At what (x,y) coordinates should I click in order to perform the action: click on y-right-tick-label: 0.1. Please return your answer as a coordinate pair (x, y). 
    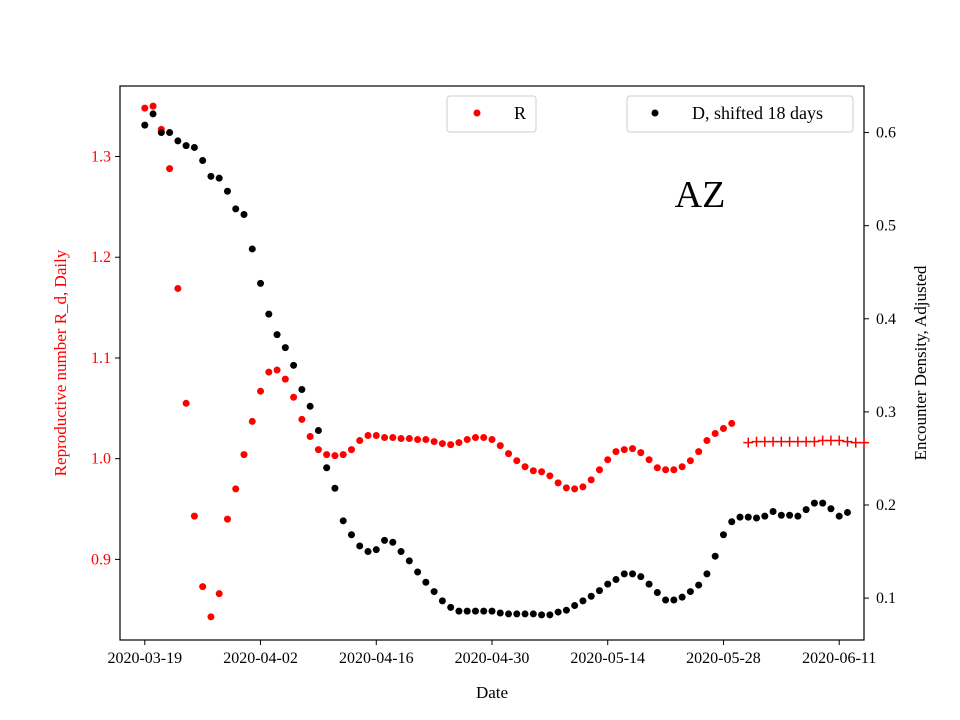
    Looking at the image, I should click on (886, 598).